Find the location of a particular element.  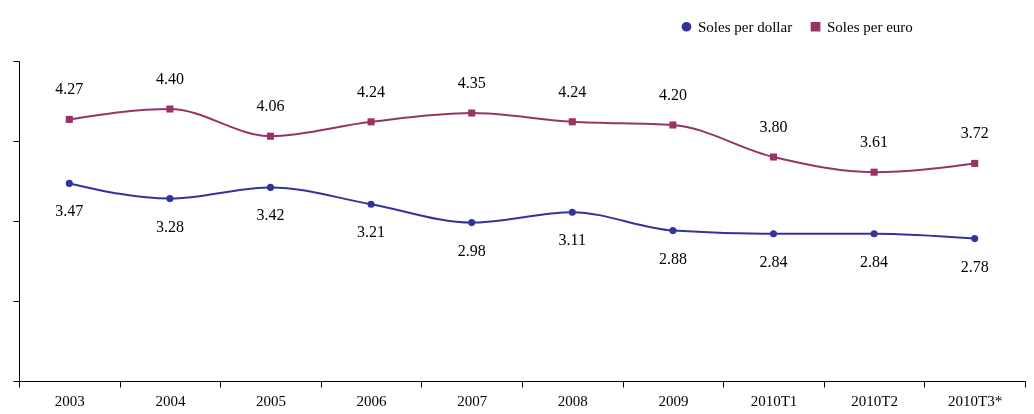

x-tick-label: 2003 is located at coordinates (69, 400).